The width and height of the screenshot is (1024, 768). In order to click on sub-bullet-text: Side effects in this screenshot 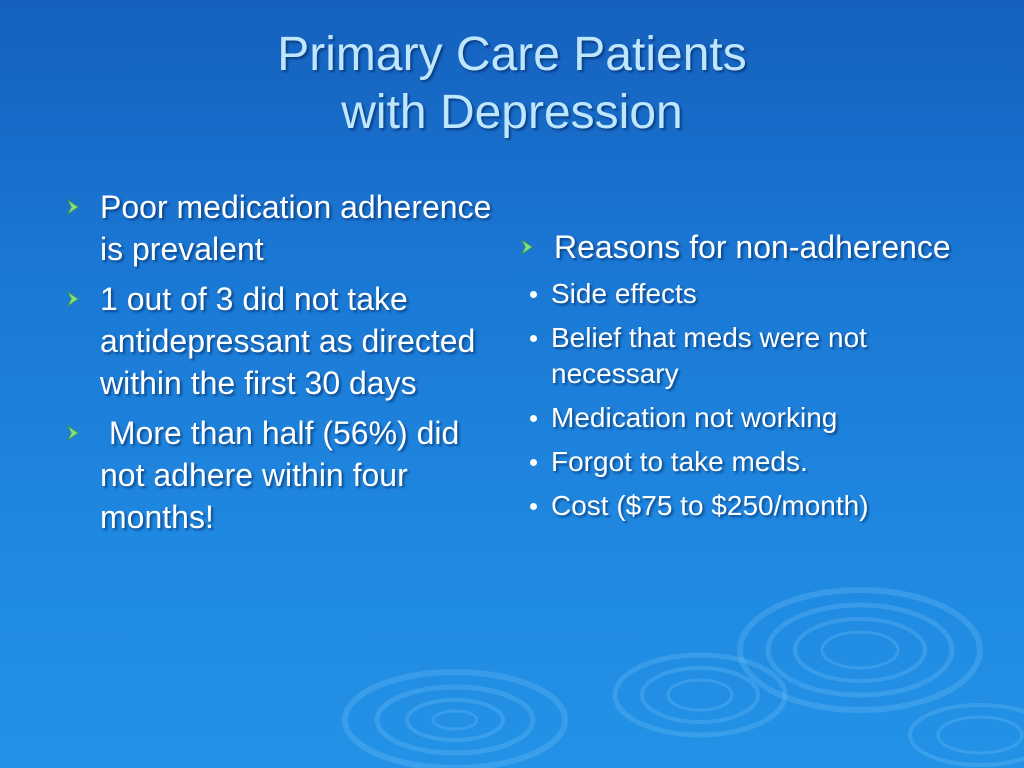, I will do `click(624, 293)`.